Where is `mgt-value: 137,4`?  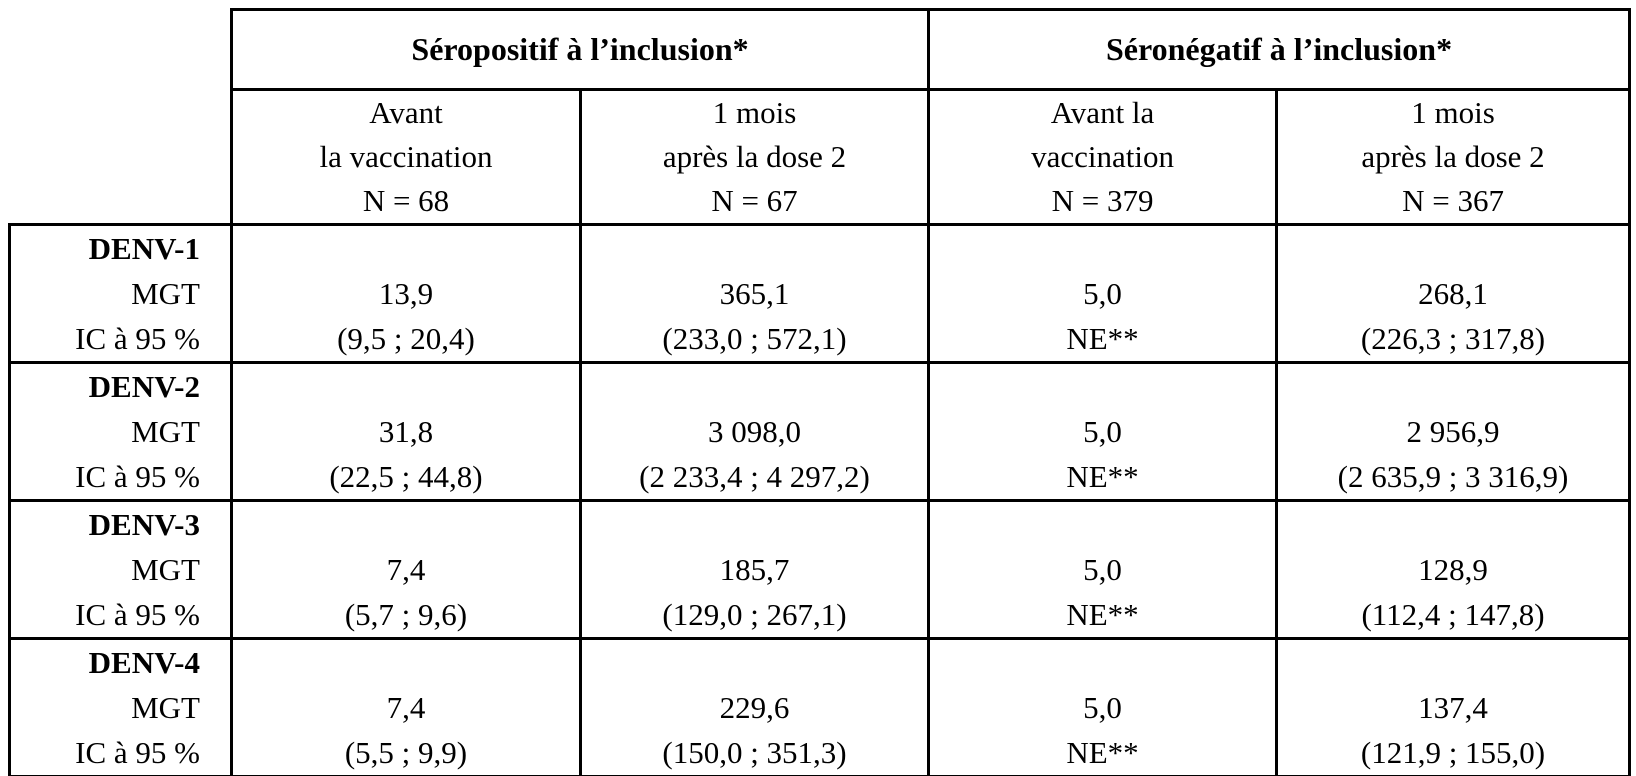 mgt-value: 137,4 is located at coordinates (1453, 707).